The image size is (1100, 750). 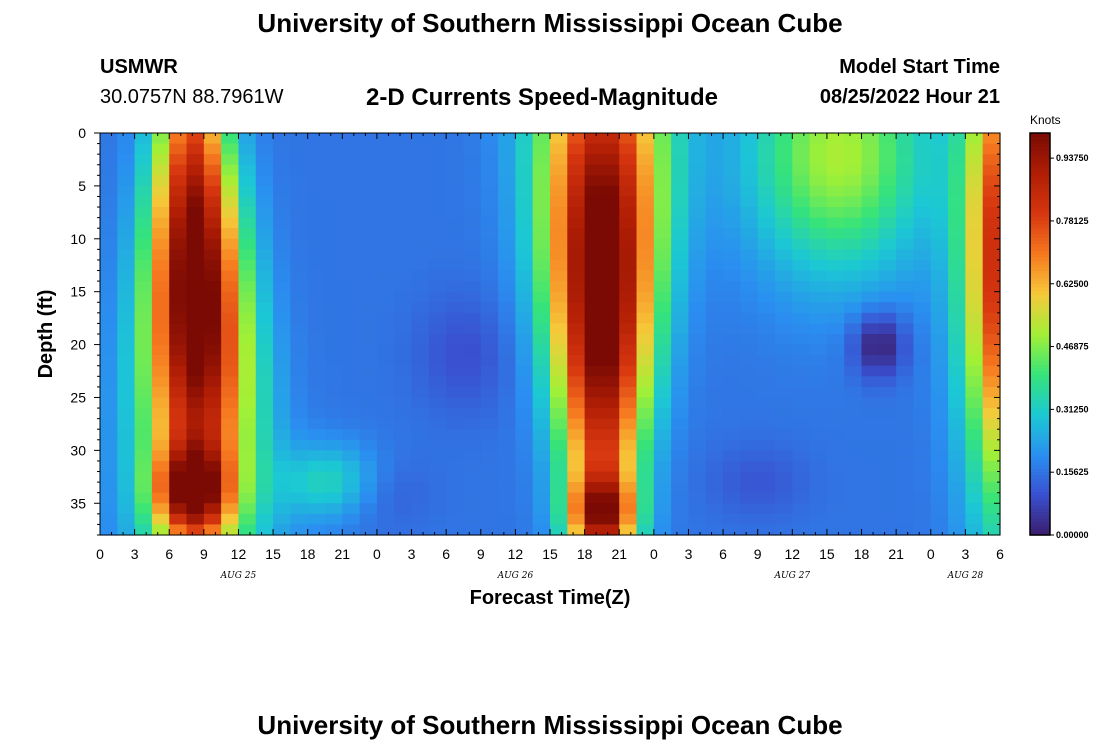 I want to click on y-tick-label: 15, so click(x=78, y=292).